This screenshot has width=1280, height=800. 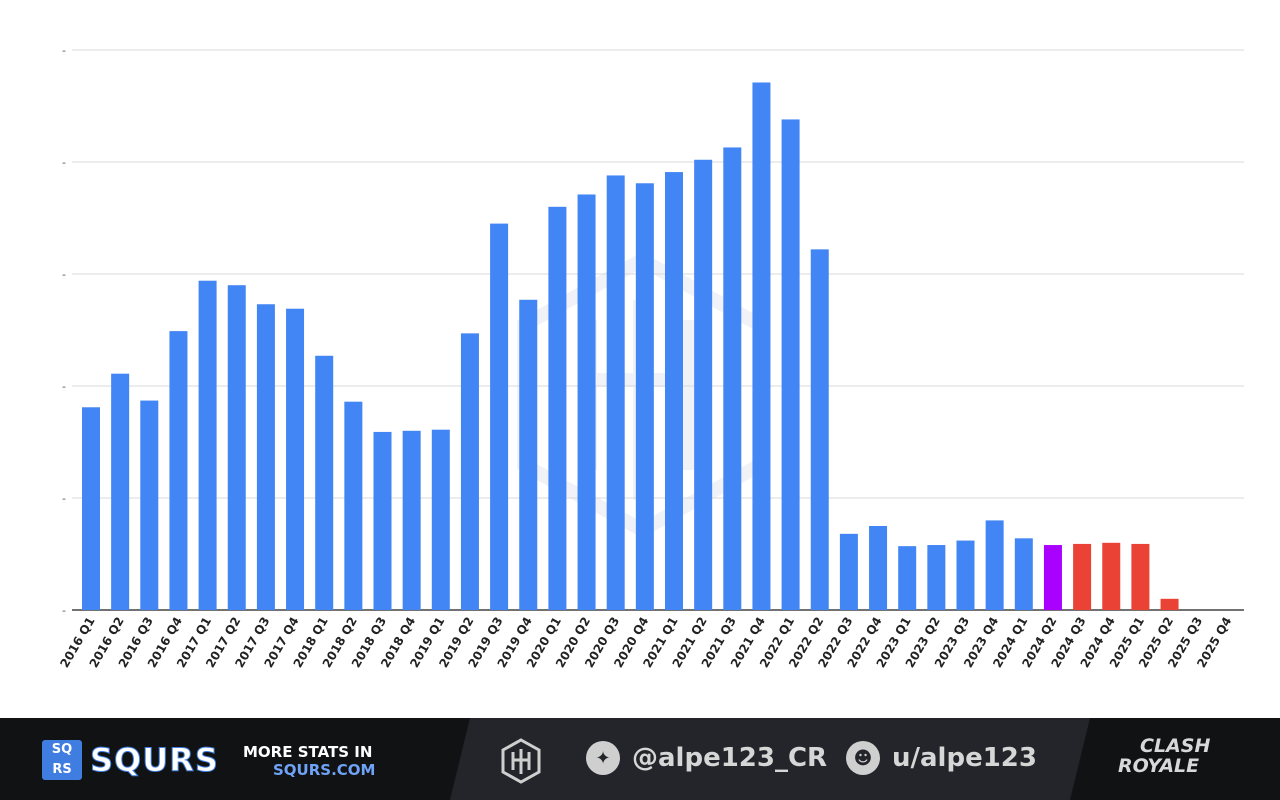 I want to click on brand-name: SQURS, so click(x=154, y=760).